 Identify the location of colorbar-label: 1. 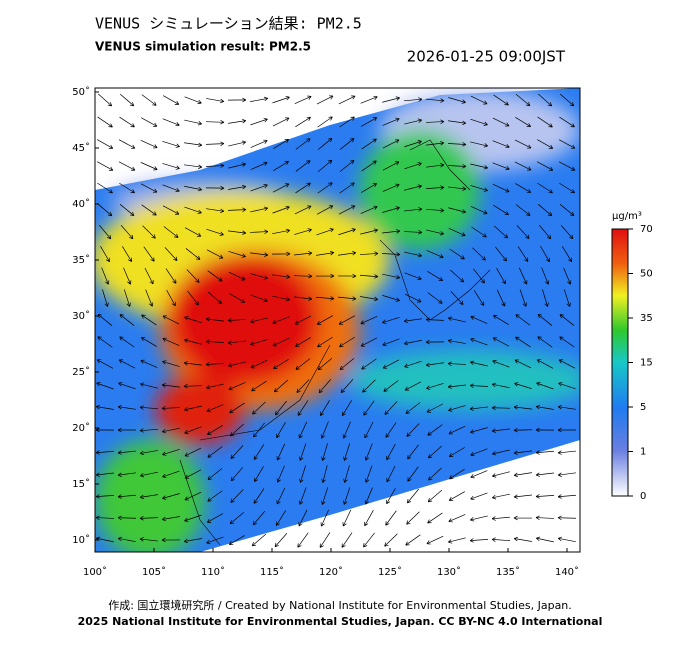
(643, 452).